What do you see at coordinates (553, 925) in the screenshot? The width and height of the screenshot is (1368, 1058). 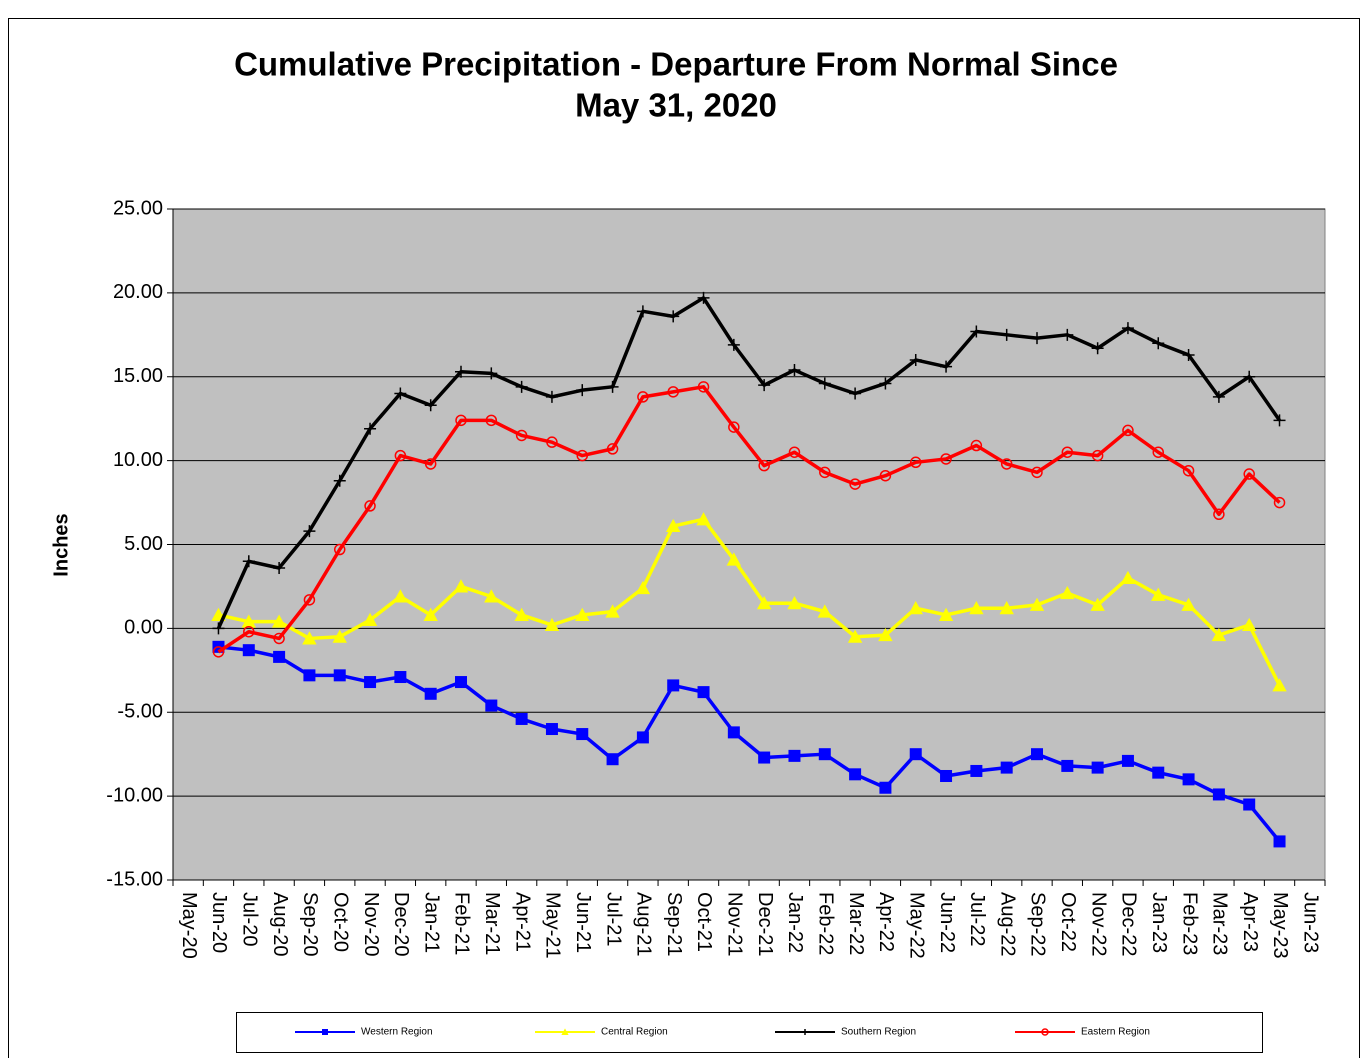 I see `x-tick-label: May-21` at bounding box center [553, 925].